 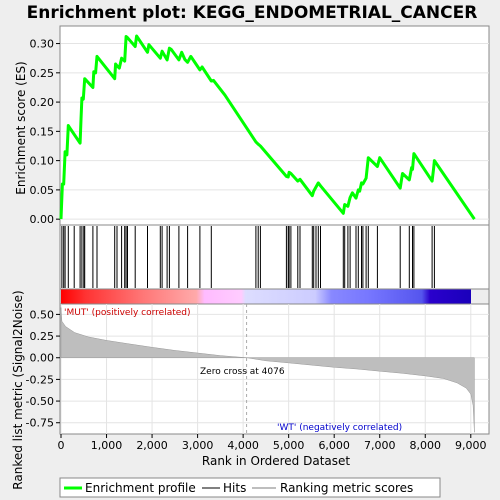 I want to click on rank-color-bar, so click(x=266, y=296).